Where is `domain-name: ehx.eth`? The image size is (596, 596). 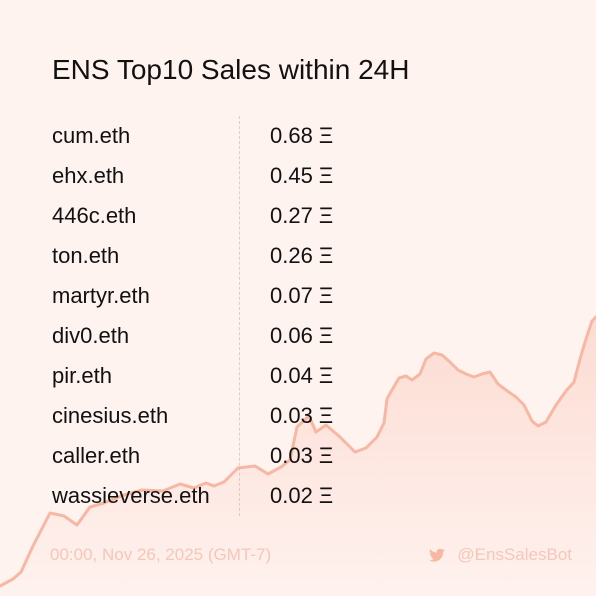 domain-name: ehx.eth is located at coordinates (88, 175).